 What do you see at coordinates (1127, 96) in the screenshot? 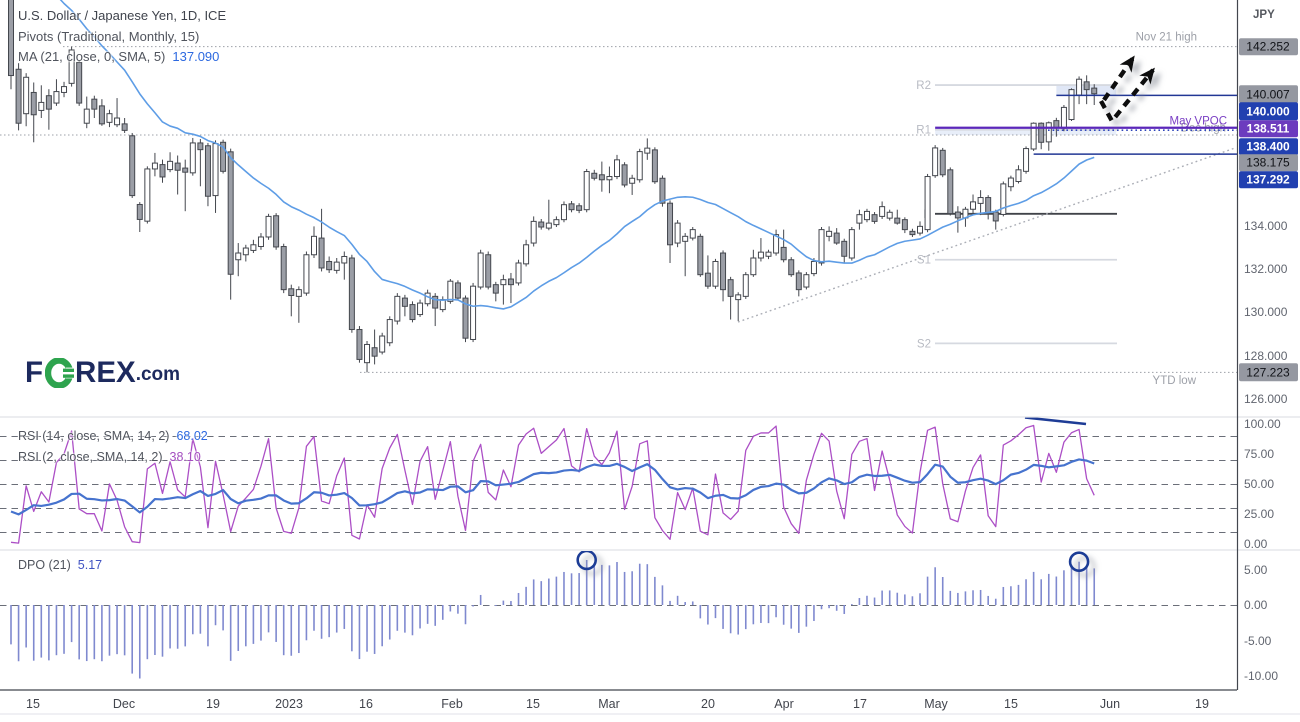
I see `dashed-arrow` at bounding box center [1127, 96].